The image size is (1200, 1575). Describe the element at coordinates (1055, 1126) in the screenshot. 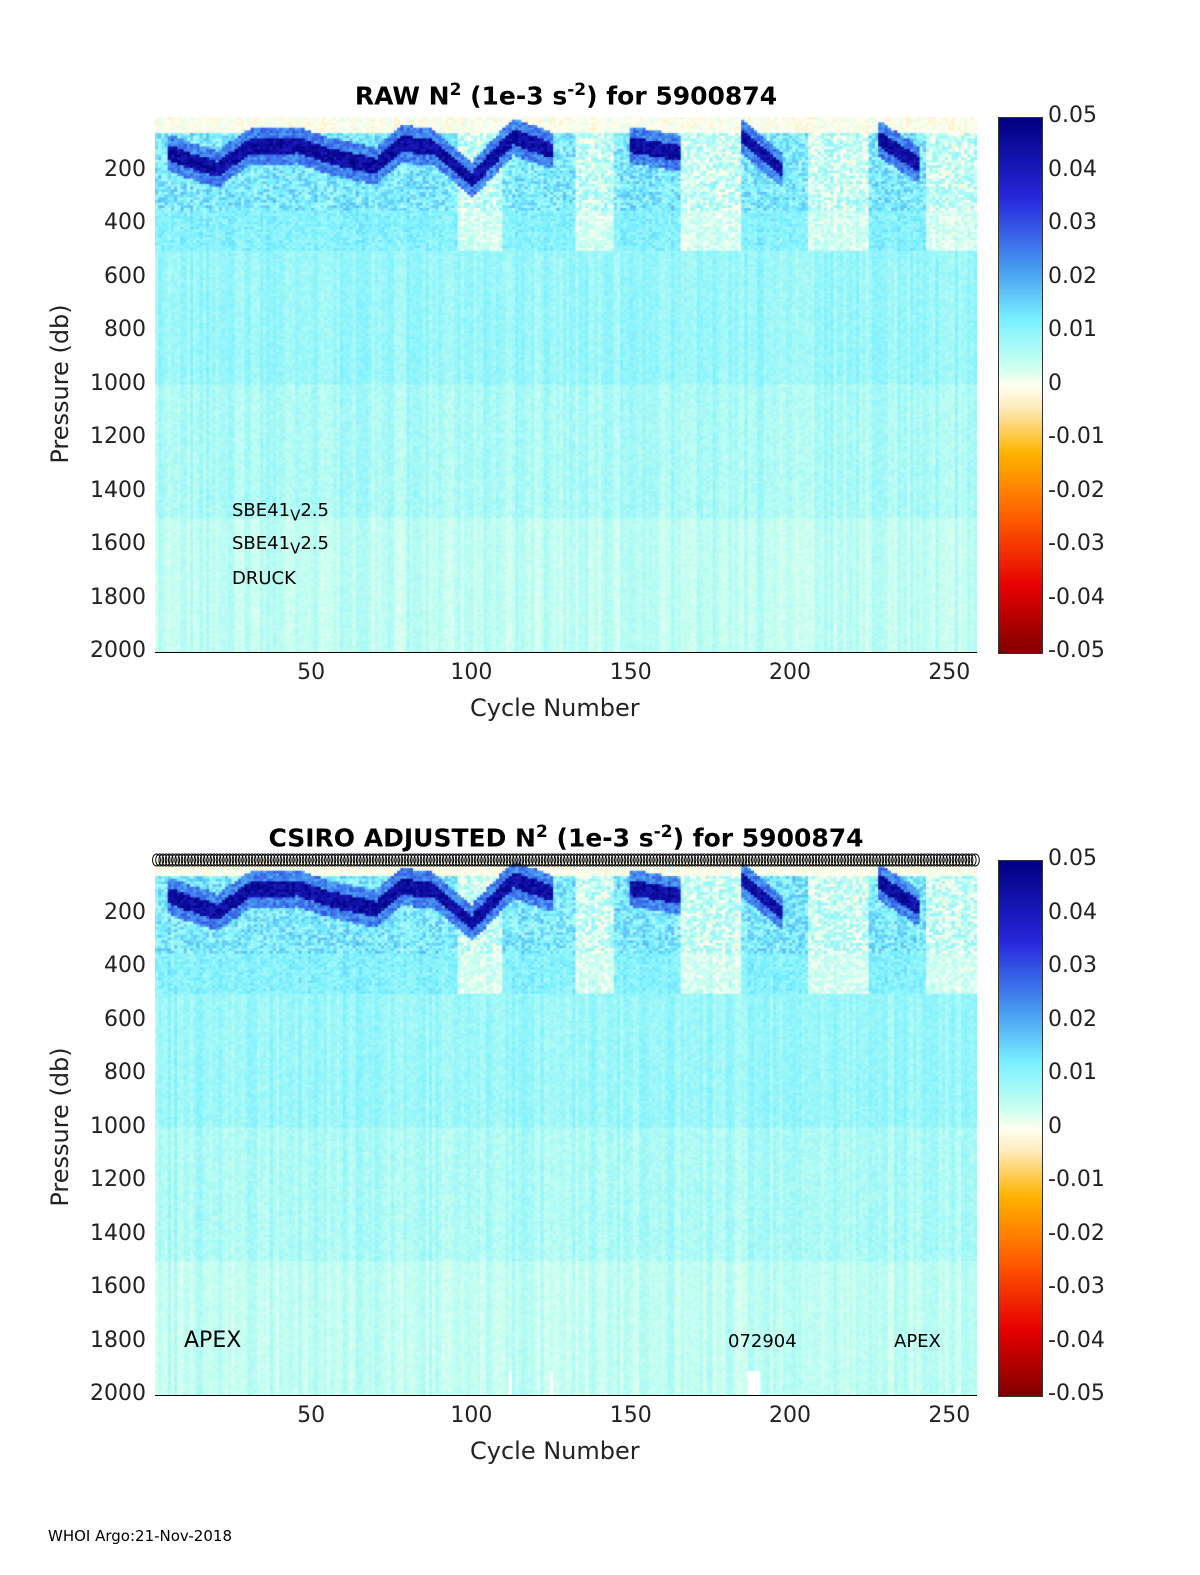

I see `colorbar-tick-label: 0` at that location.